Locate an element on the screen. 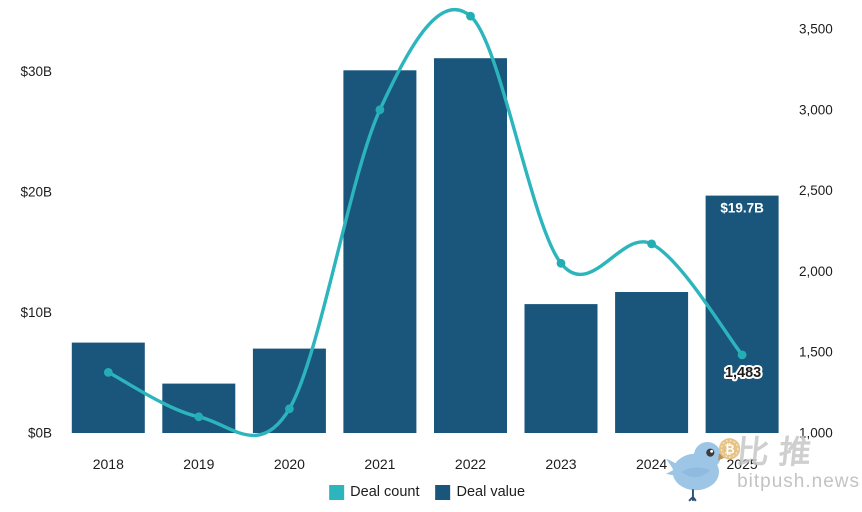 The image size is (862, 512). left-axis-tick: $10B is located at coordinates (36, 312).